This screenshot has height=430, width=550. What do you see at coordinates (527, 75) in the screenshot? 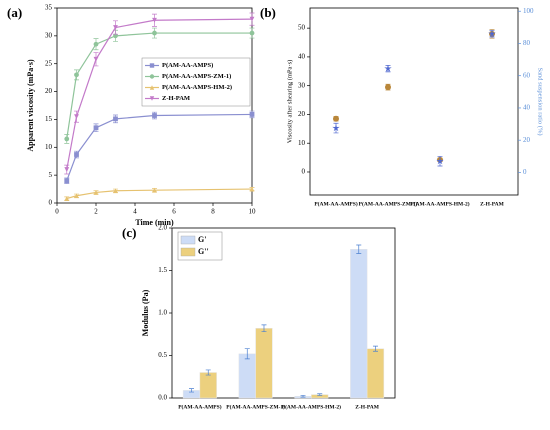
I see `y2-tick-label: 60` at bounding box center [527, 75].